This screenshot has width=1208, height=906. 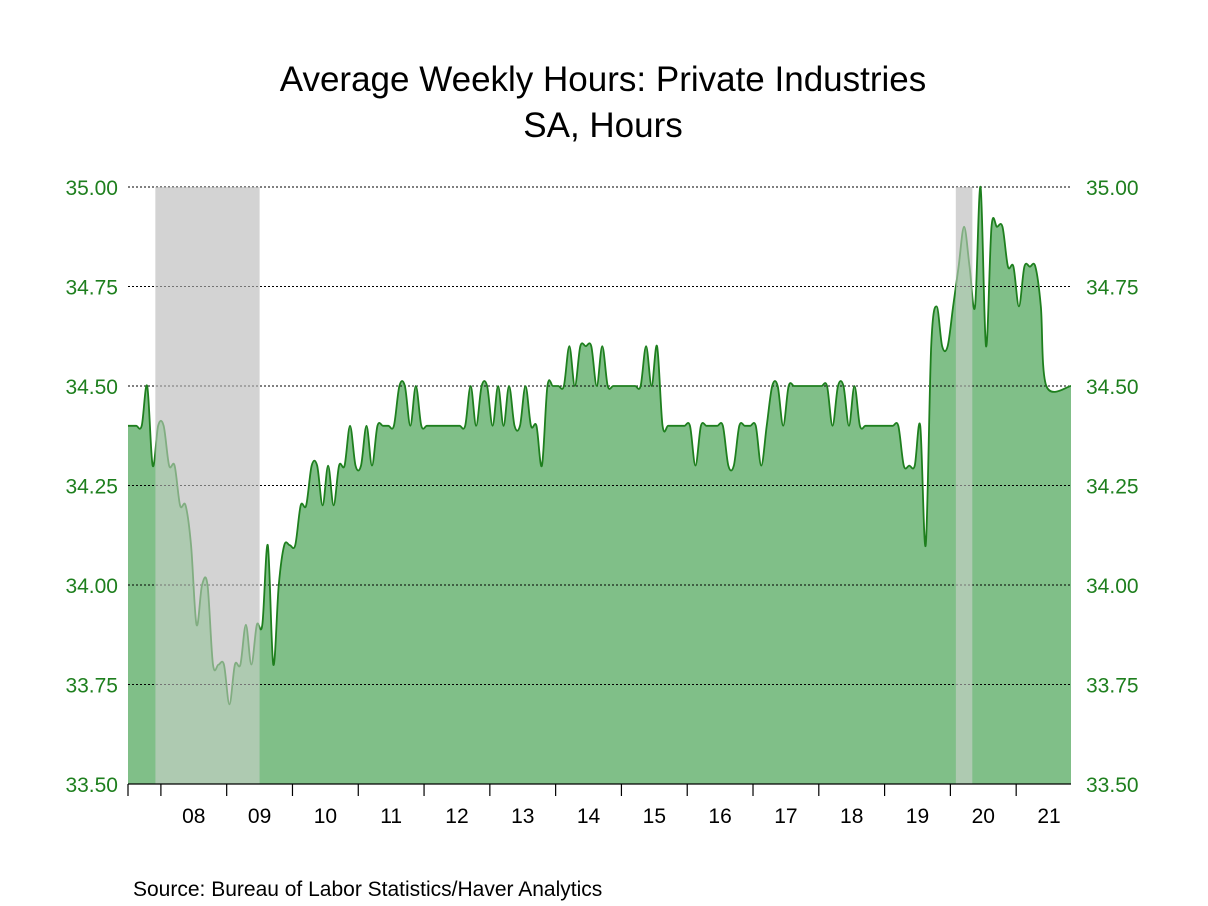 I want to click on x-tick-label: 08, so click(x=193, y=816).